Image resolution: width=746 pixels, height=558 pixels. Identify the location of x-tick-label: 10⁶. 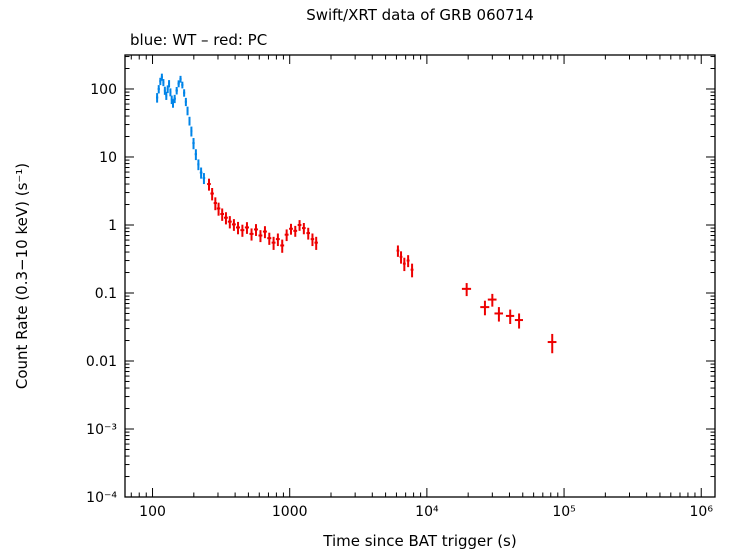
(702, 512).